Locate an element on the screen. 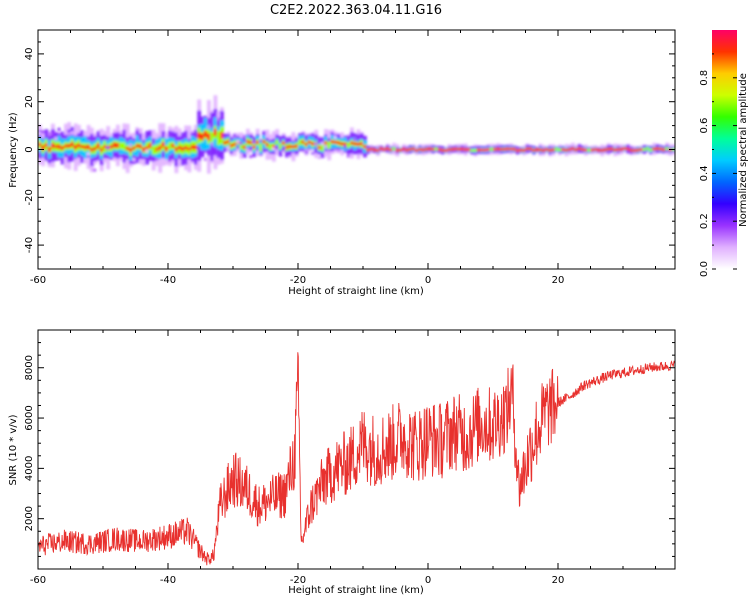  colorbar-ticks: 0.0 0.2 0.4 0.6 0.8 is located at coordinates (718, 165).